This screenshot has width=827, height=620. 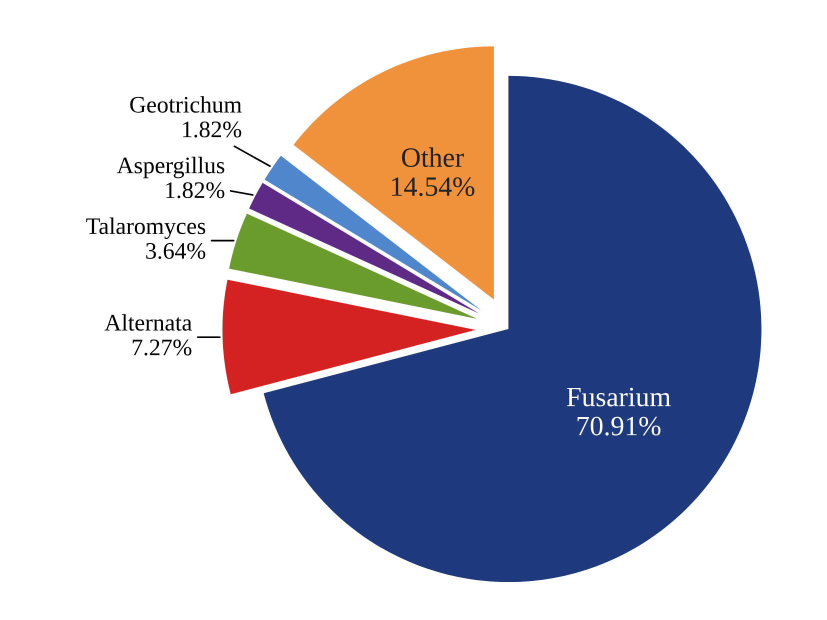 What do you see at coordinates (148, 322) in the screenshot?
I see `slice-label: Alternata` at bounding box center [148, 322].